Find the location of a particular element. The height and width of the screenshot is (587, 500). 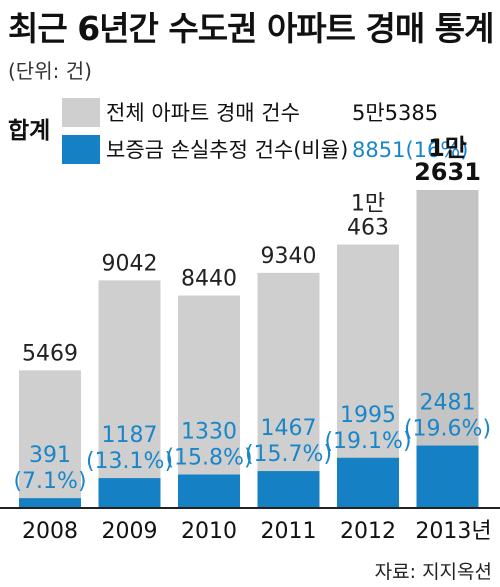

legend-swatch-total is located at coordinates (81, 112).